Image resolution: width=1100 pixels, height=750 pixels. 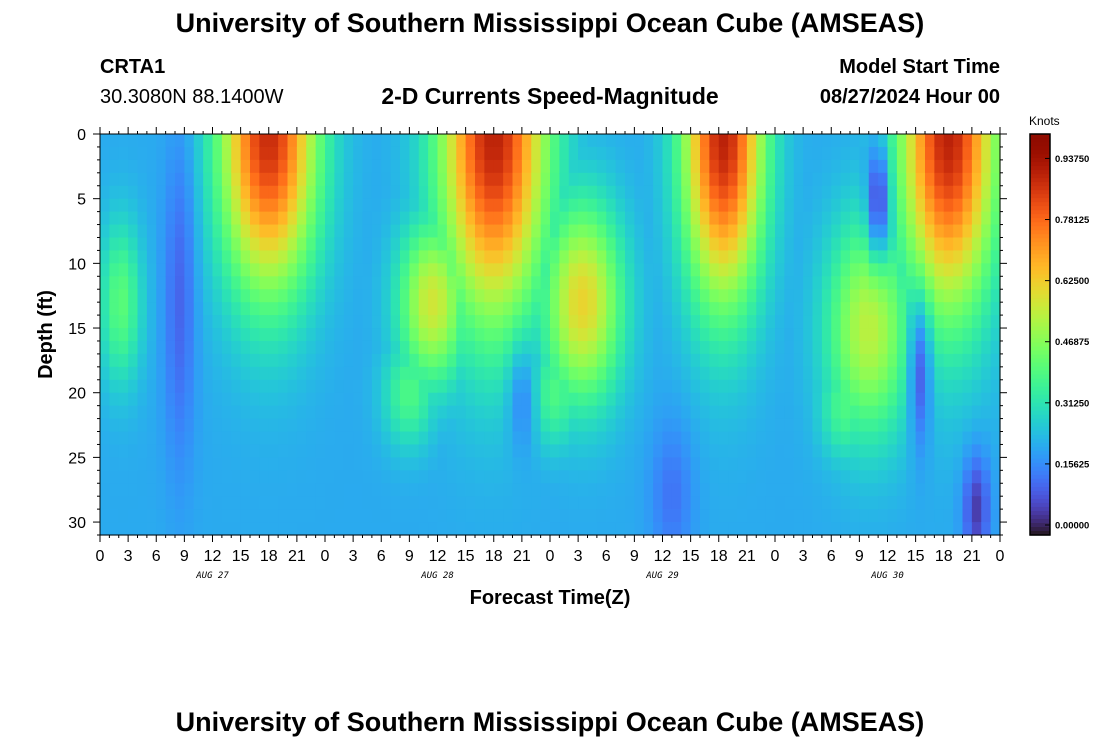 I want to click on day-label: AUG 29, so click(x=662, y=576).